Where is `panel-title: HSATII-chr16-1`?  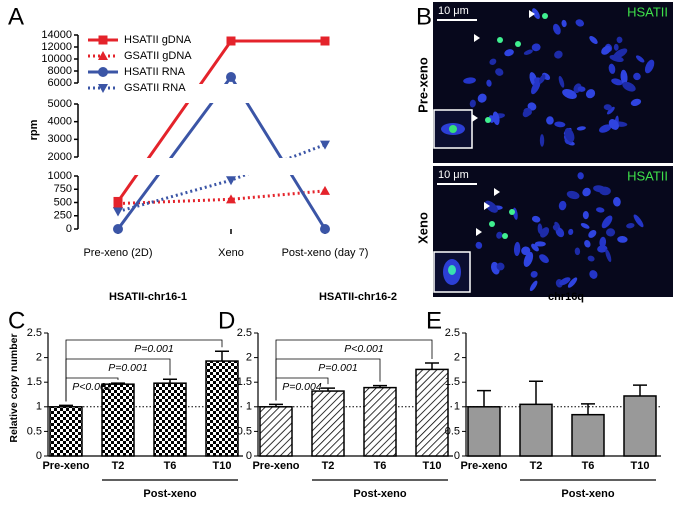
panel-title: HSATII-chr16-1 is located at coordinates (148, 297).